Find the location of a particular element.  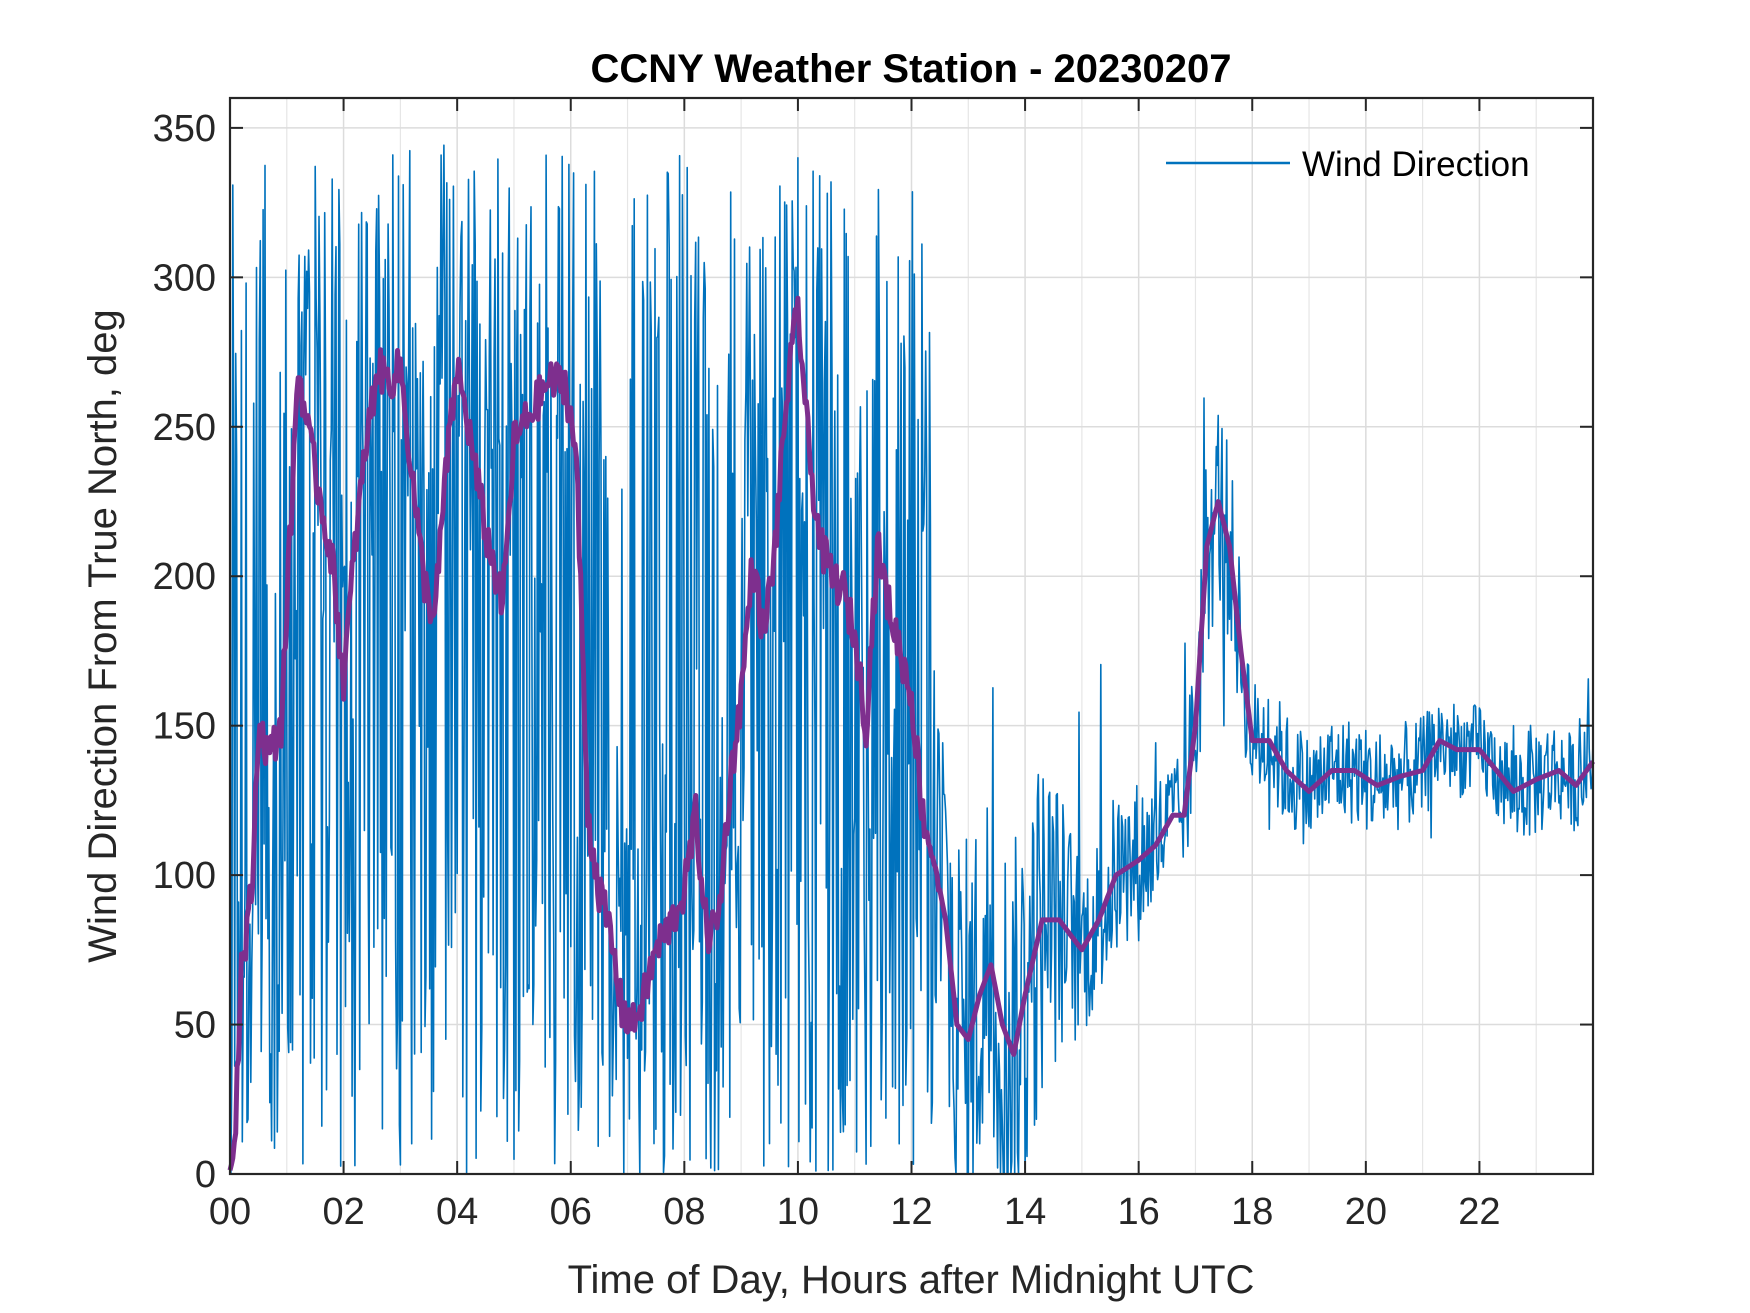

x-tick-label: 08 is located at coordinates (684, 1212).